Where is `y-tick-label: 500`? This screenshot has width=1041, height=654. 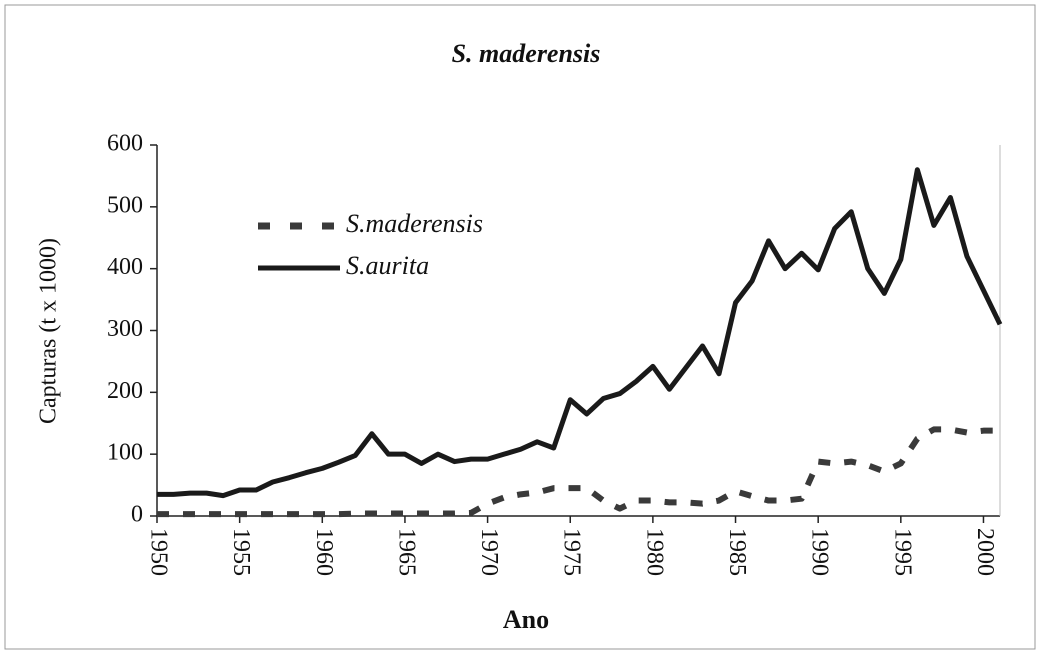 y-tick-label: 500 is located at coordinates (125, 205).